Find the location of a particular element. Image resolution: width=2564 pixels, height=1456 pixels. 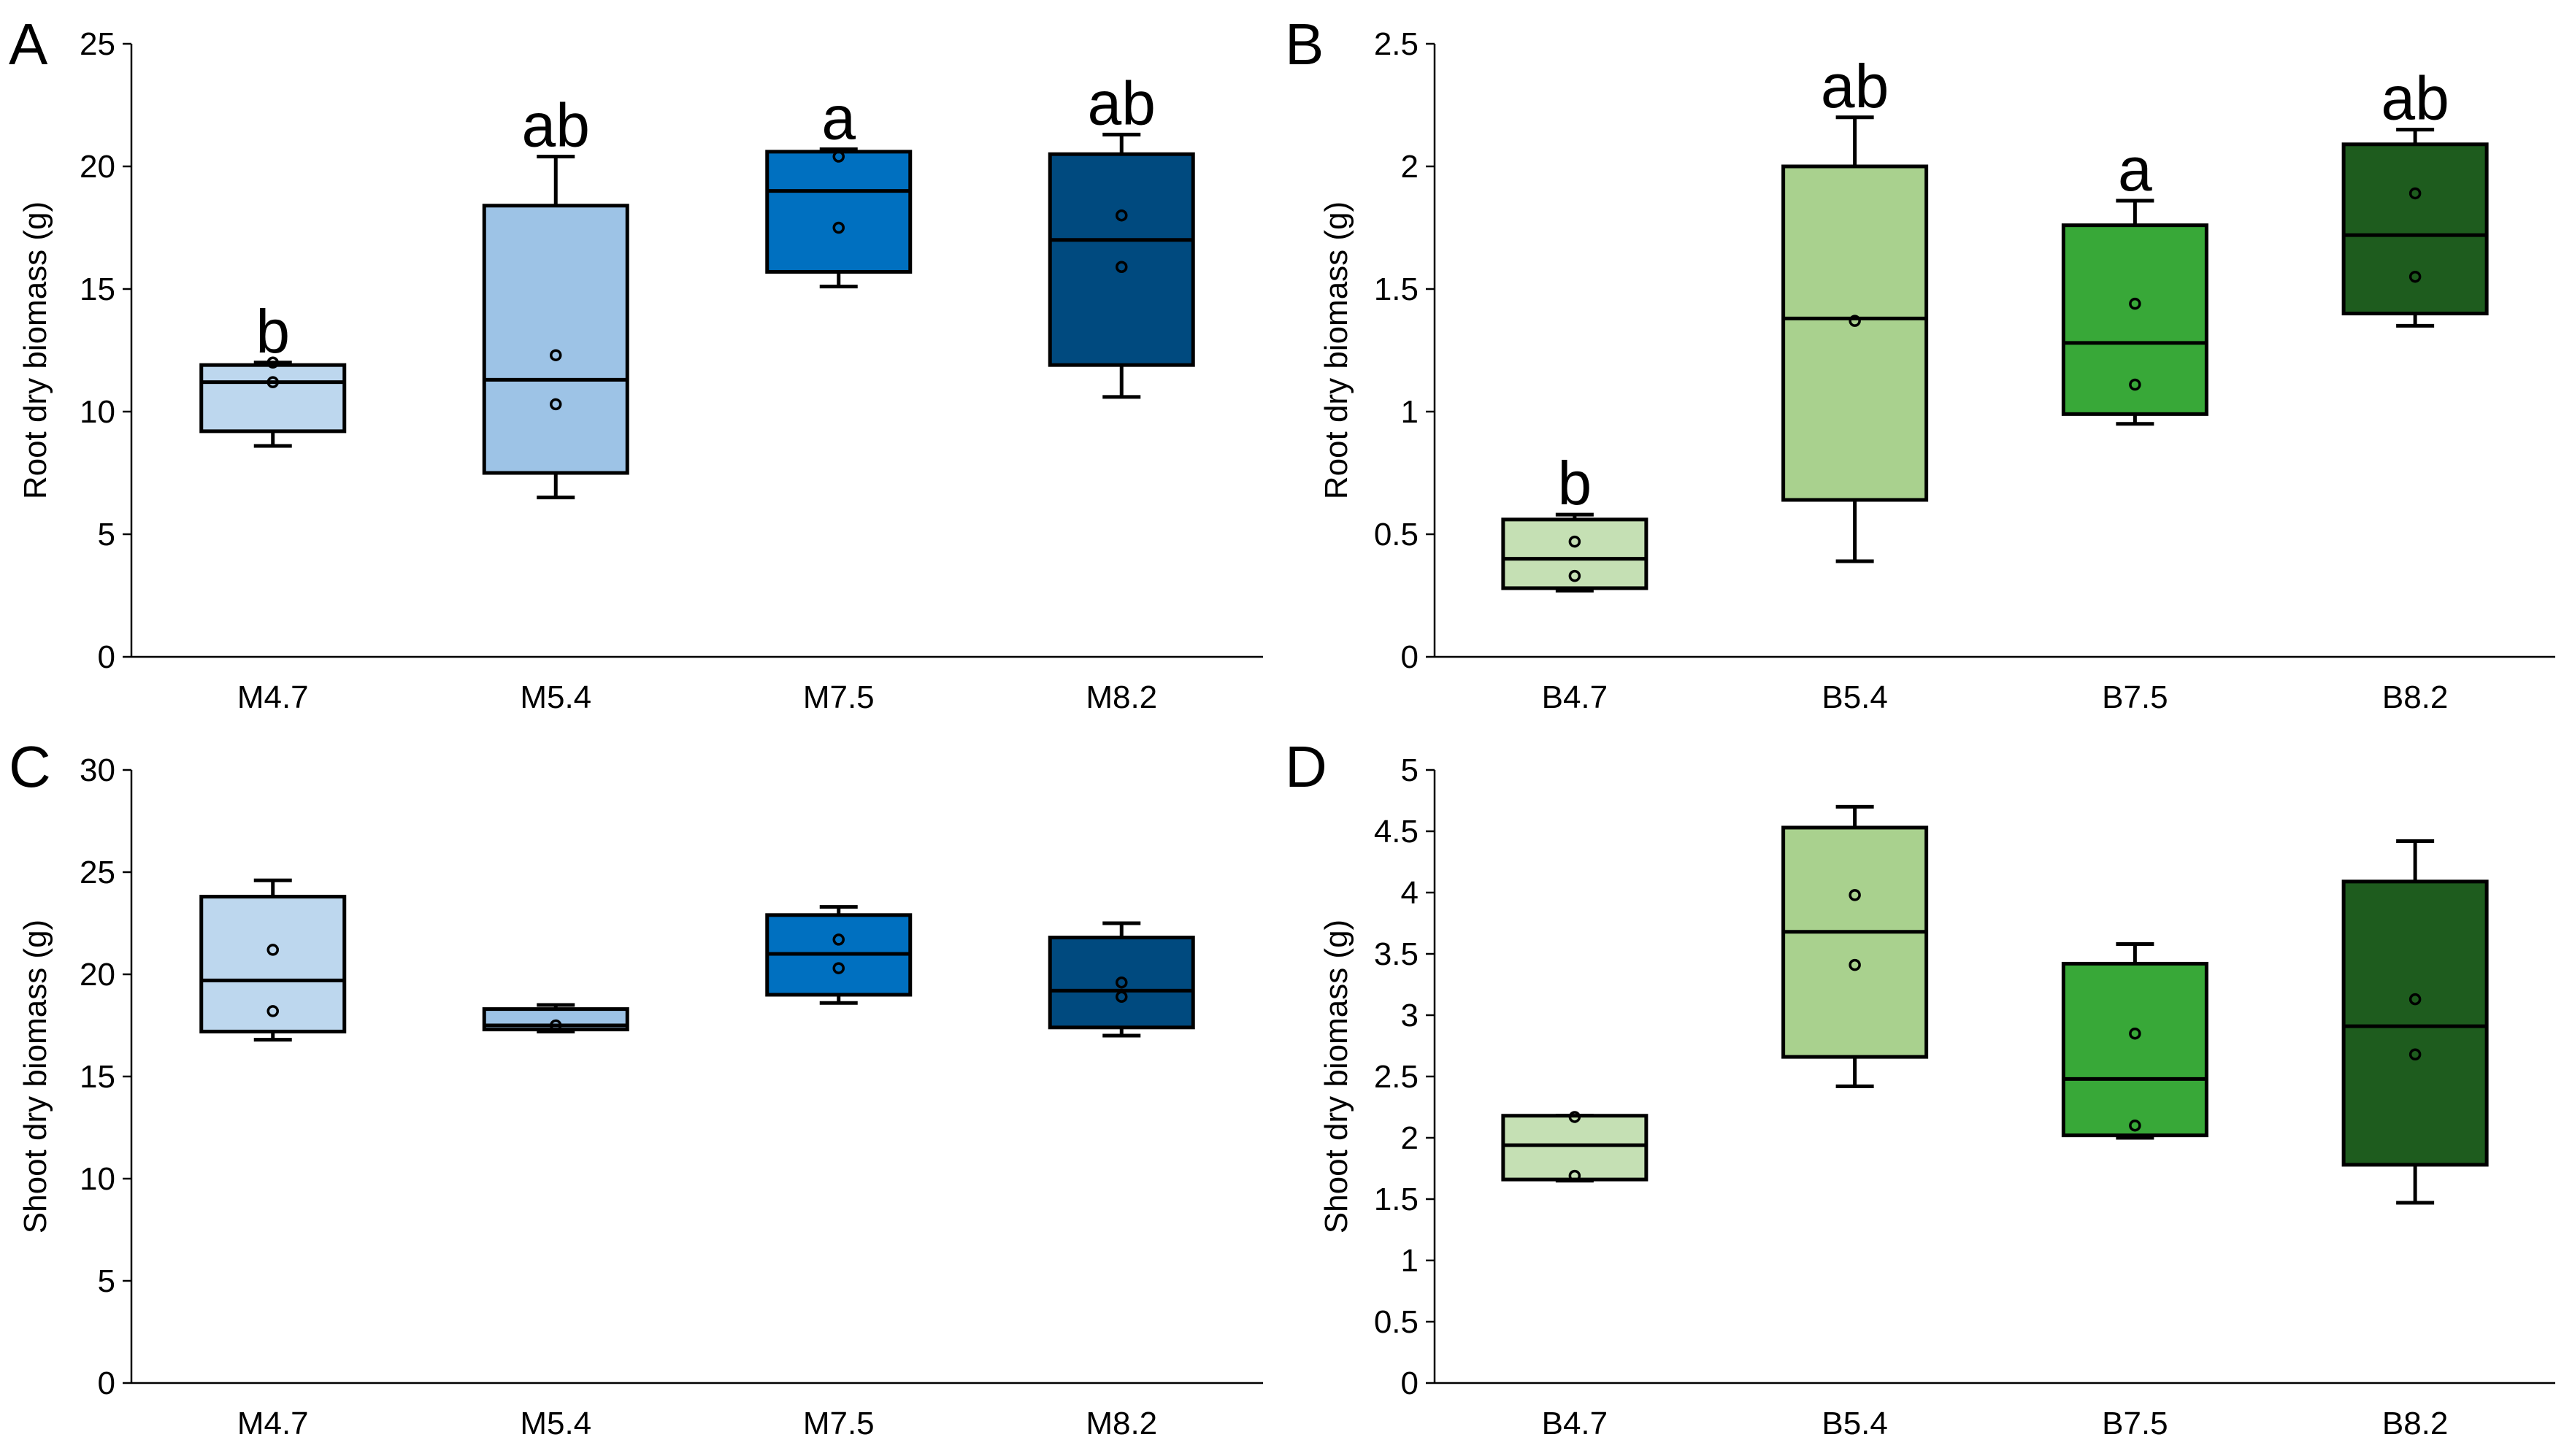

y-tick-label: 15 is located at coordinates (97, 1077).